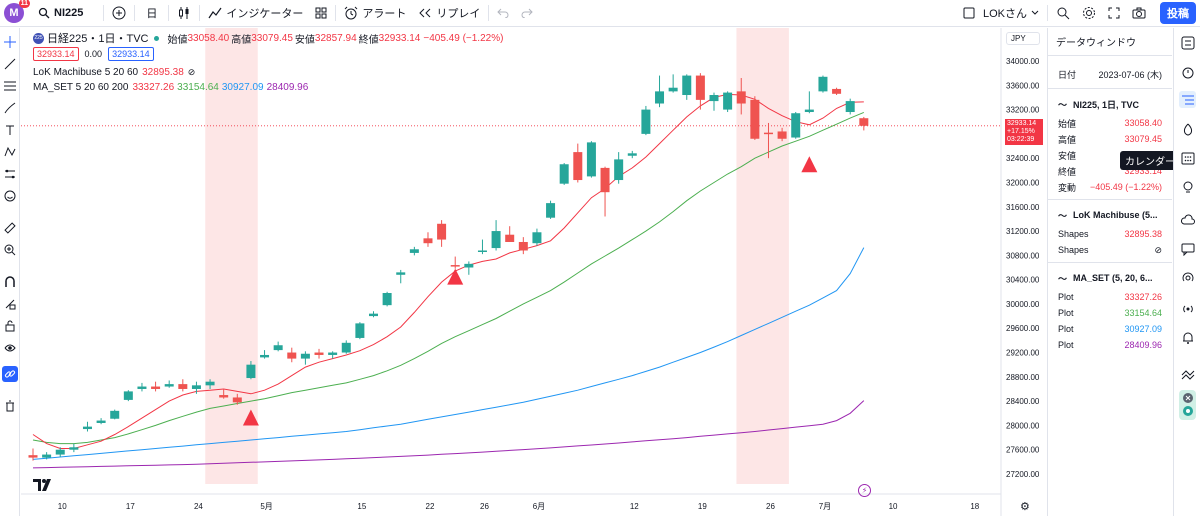 Image resolution: width=1200 pixels, height=516 pixels. What do you see at coordinates (368, 40) in the screenshot?
I see `close-label: 終値` at bounding box center [368, 40].